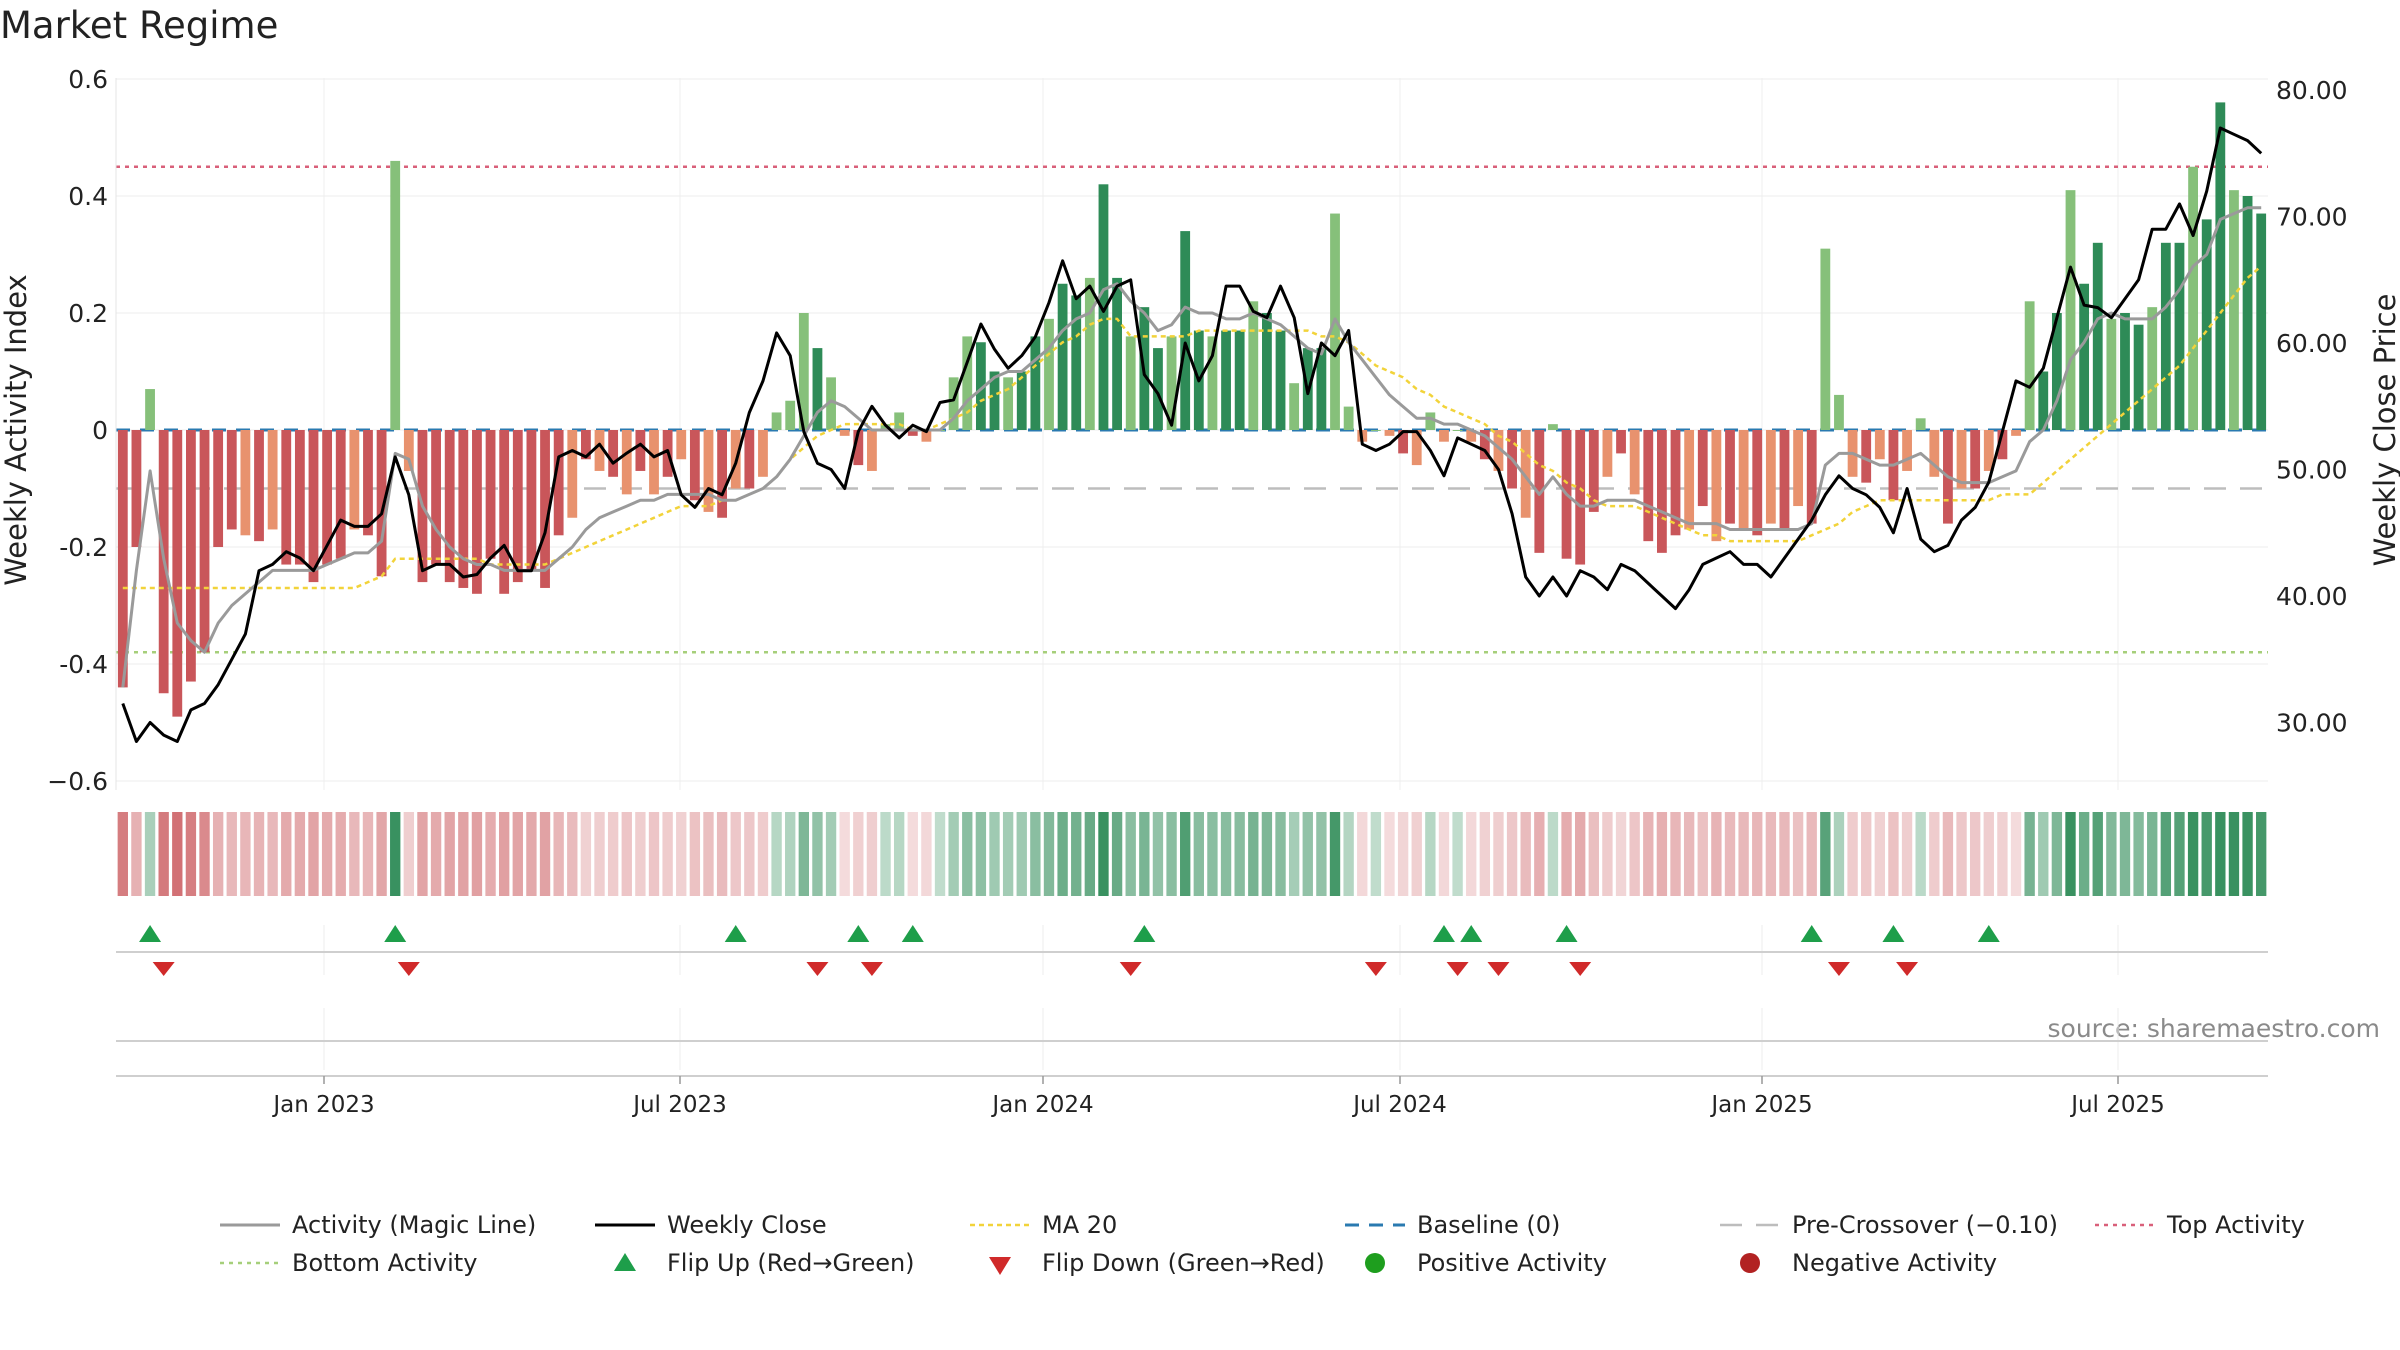 The image size is (2400, 1350). I want to click on y2-tick-label: 70.00, so click(2312, 217).